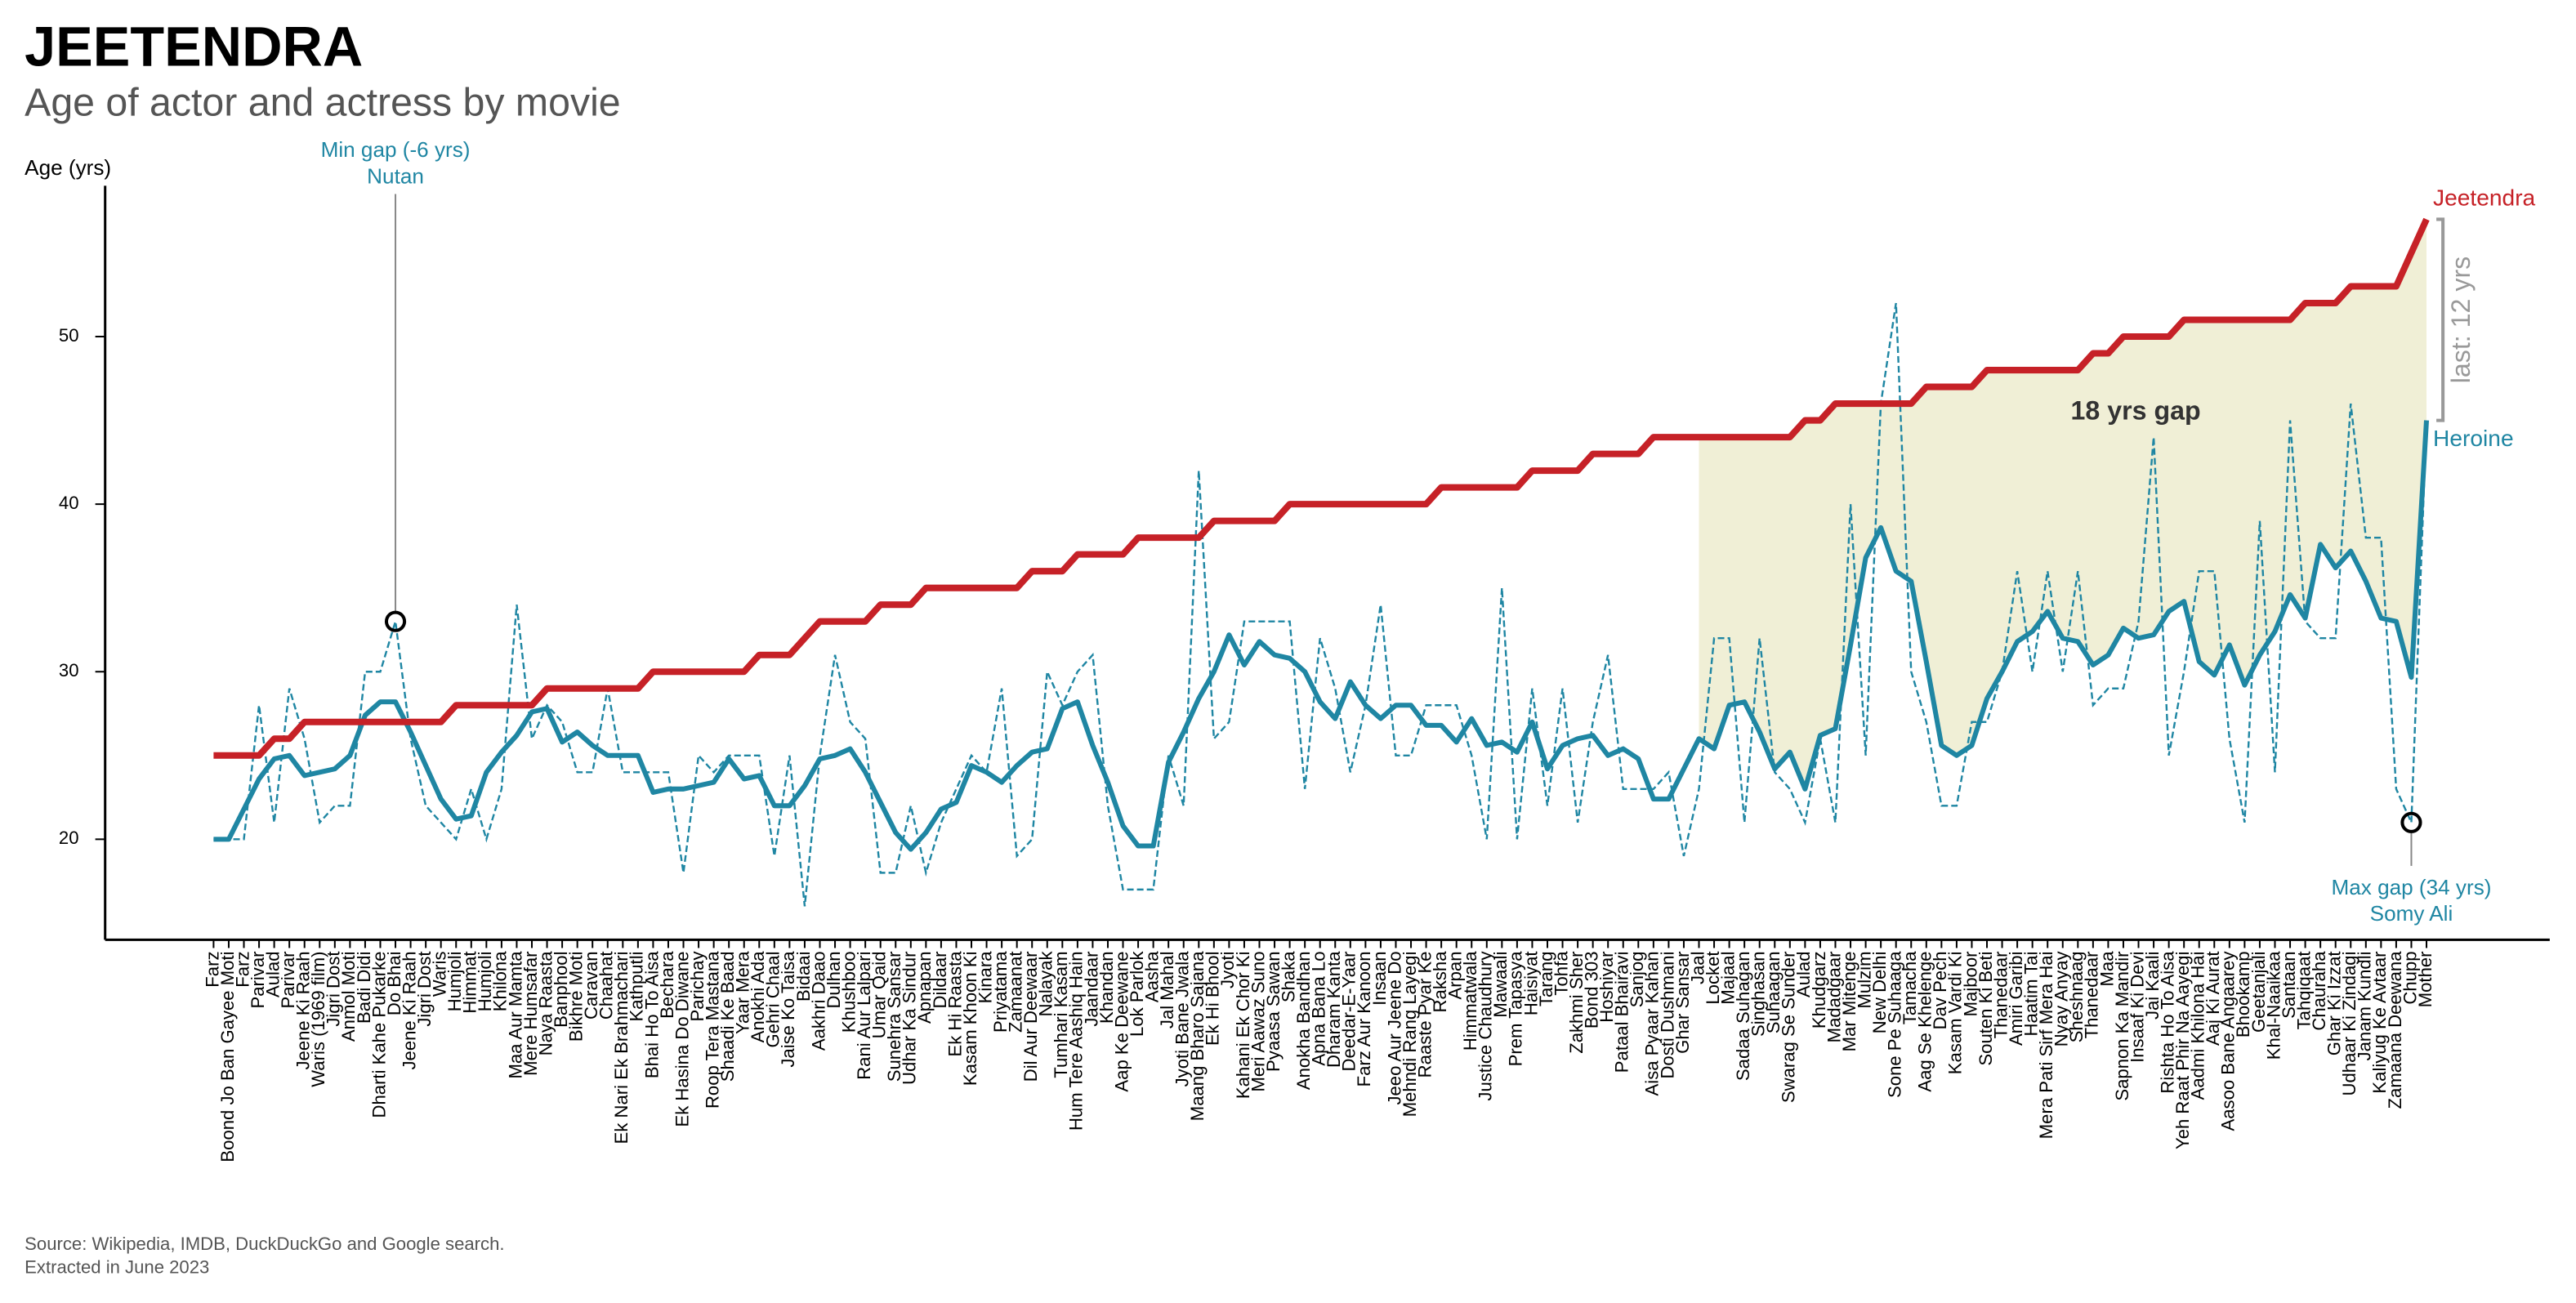 Image resolution: width=2576 pixels, height=1303 pixels. Describe the element at coordinates (501, 981) in the screenshot. I see `x-tick-label: Khilona` at that location.